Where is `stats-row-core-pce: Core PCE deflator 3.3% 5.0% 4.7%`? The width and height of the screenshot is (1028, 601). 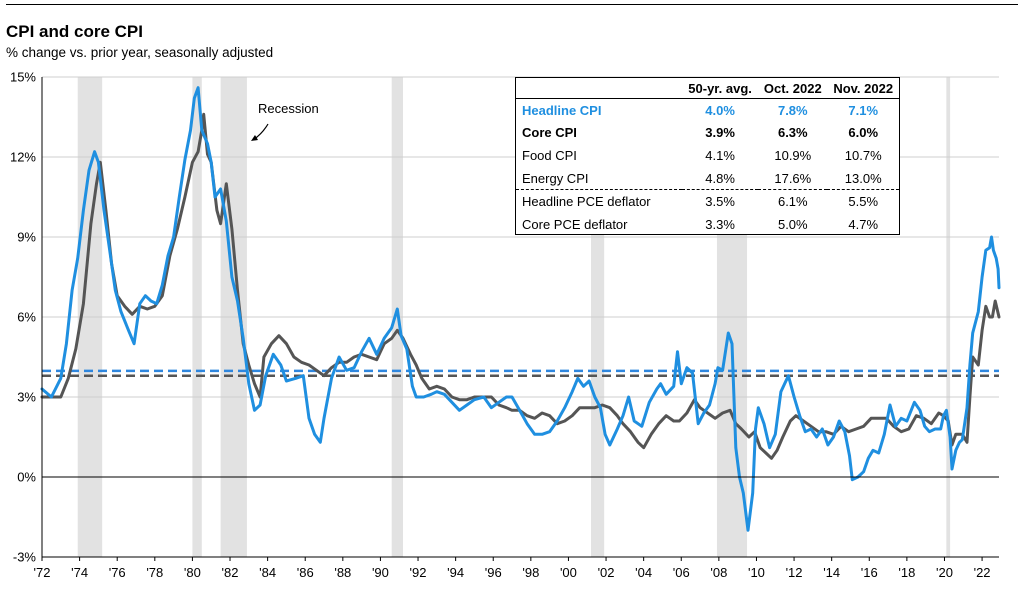 stats-row-core-pce: Core PCE deflator 3.3% 5.0% 4.7% is located at coordinates (707, 224).